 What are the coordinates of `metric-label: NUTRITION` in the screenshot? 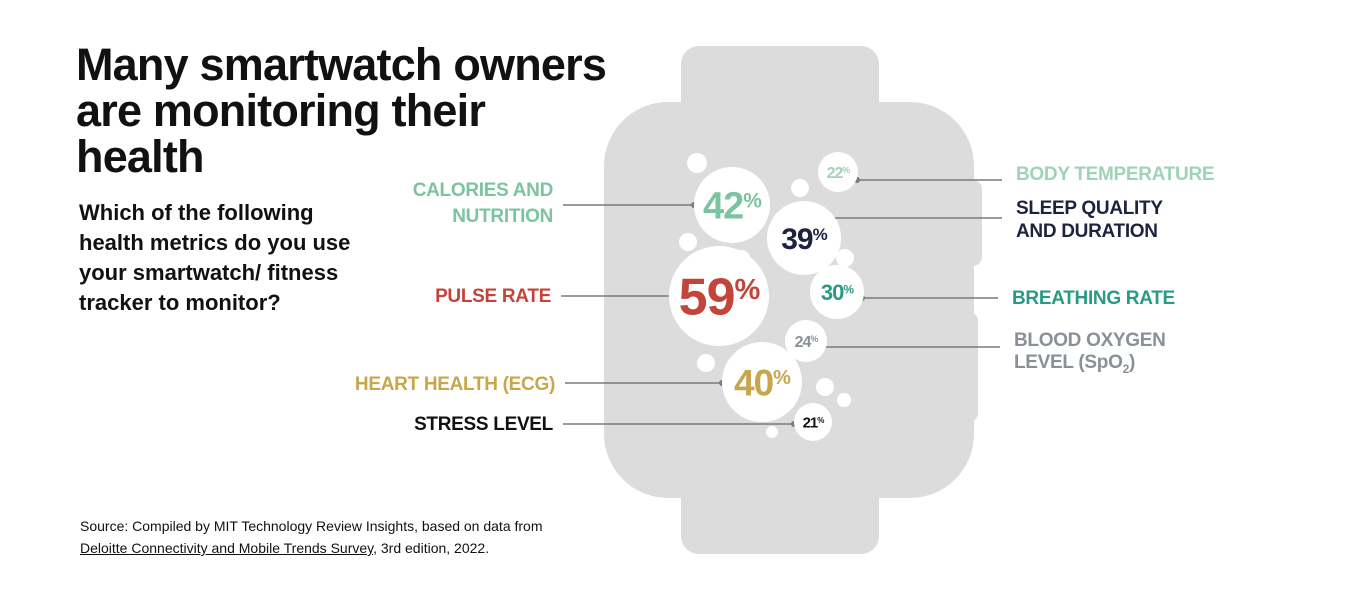 It's located at (502, 216).